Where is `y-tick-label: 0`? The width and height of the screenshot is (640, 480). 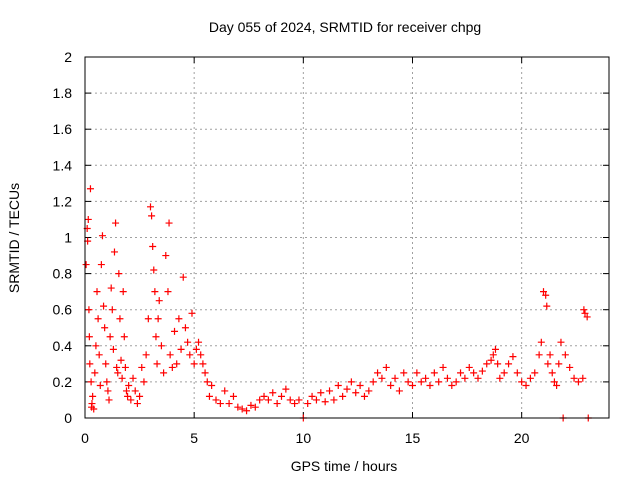 y-tick-label: 0 is located at coordinates (68, 418).